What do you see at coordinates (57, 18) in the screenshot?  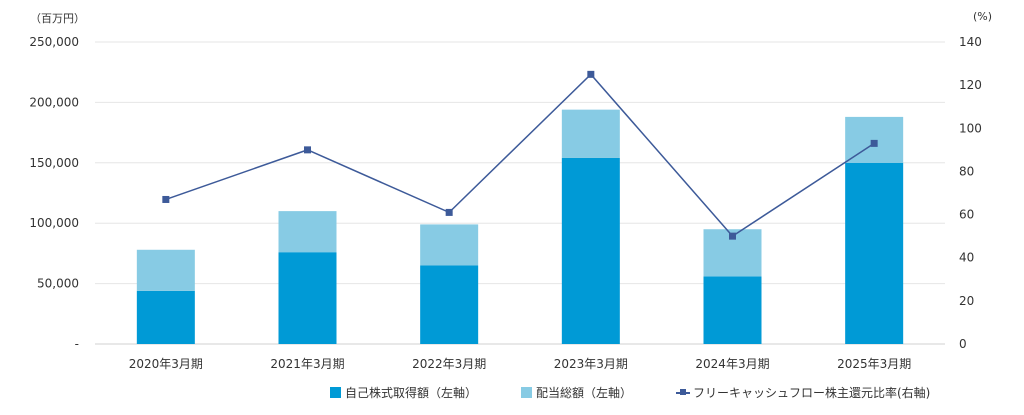 I see `left-axis-unit: （百万円）` at bounding box center [57, 18].